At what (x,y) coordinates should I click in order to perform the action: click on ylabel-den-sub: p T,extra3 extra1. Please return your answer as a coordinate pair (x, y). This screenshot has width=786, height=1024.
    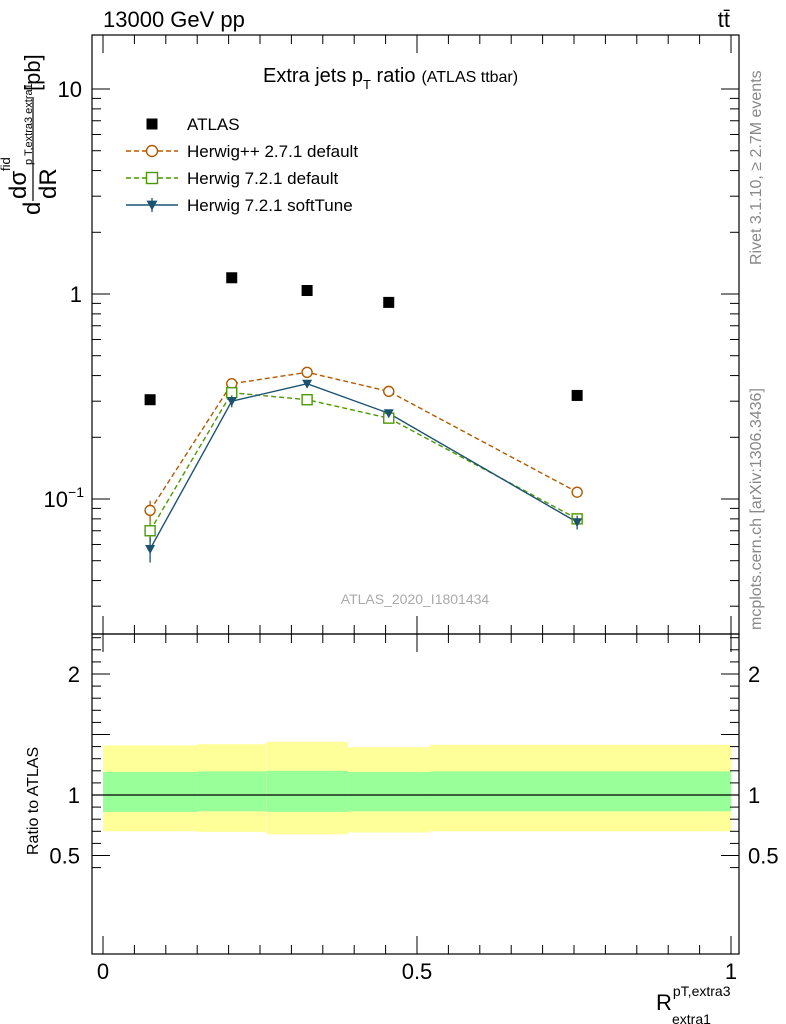
    Looking at the image, I should click on (29, 124).